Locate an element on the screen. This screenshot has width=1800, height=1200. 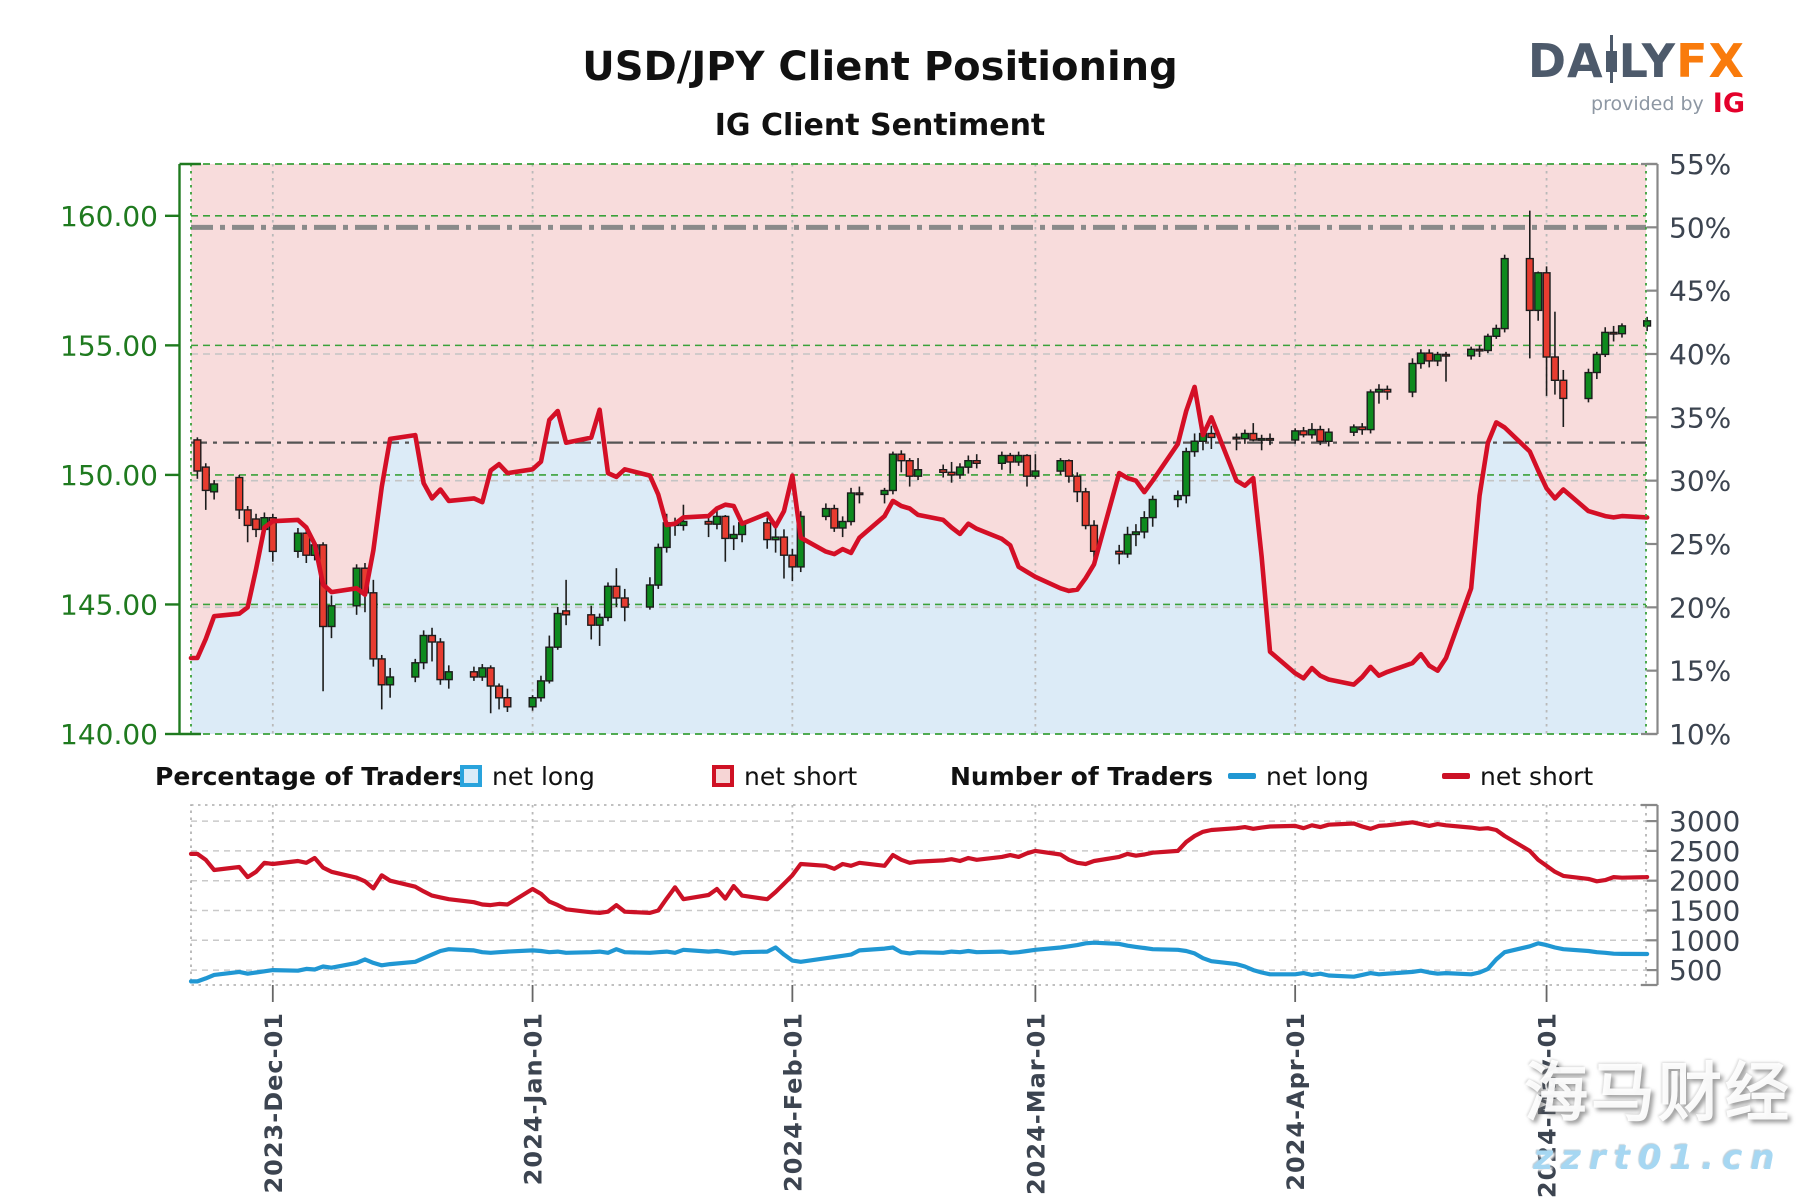
price-tick-label: 150.00 is located at coordinates (109, 475).